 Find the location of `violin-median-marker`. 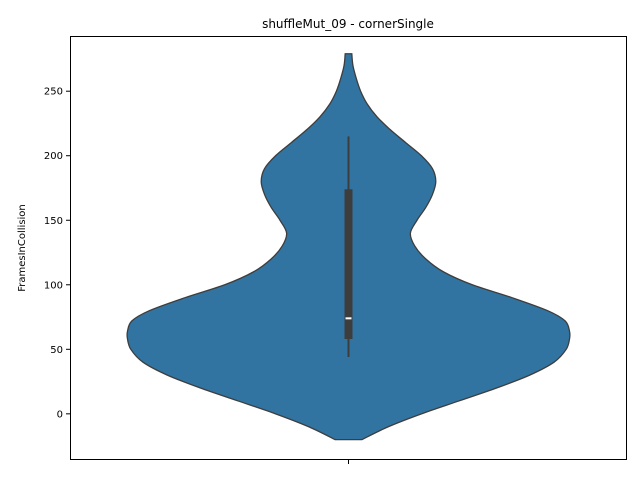

violin-median-marker is located at coordinates (348, 318).